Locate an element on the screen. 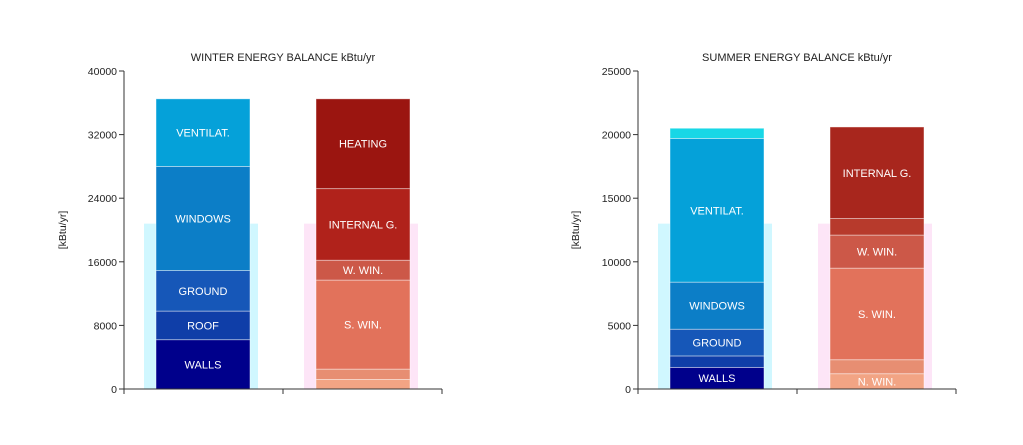 The width and height of the screenshot is (1023, 445). segment-label: HEATING is located at coordinates (363, 145).